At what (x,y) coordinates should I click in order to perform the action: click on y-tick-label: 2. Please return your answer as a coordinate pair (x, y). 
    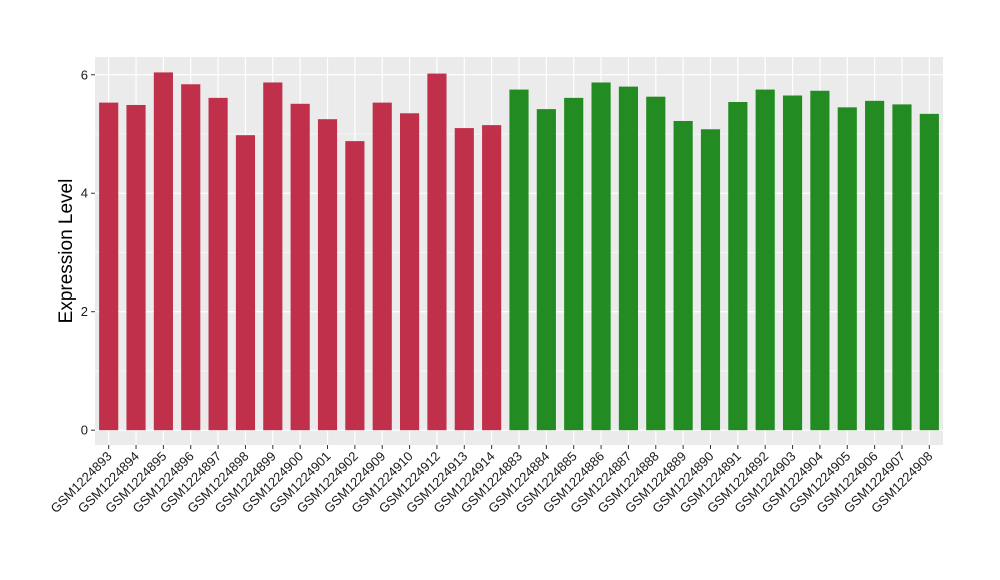
    Looking at the image, I should click on (84, 311).